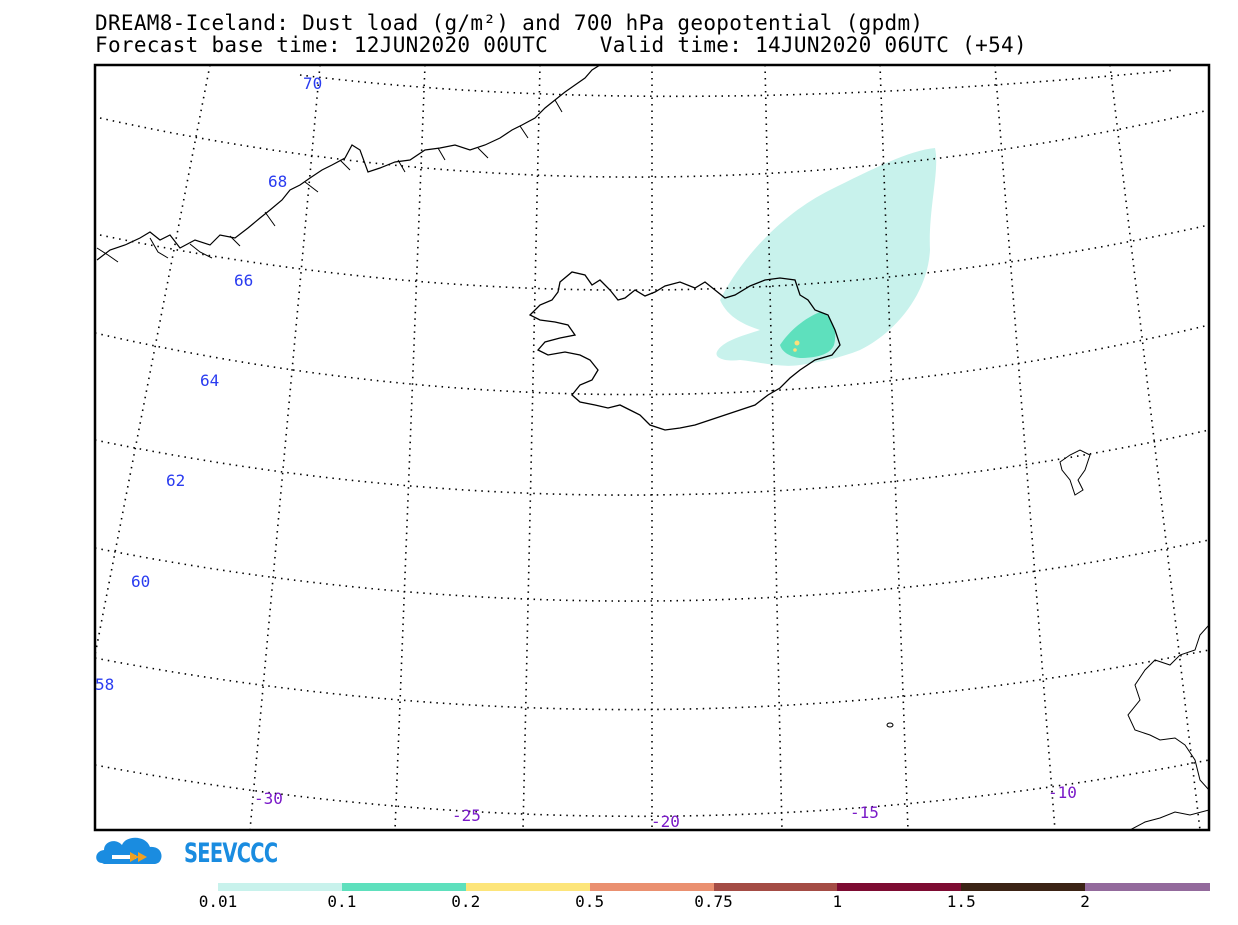 This screenshot has width=1238, height=925. What do you see at coordinates (590, 901) in the screenshot?
I see `colorbar-label: 0.5` at bounding box center [590, 901].